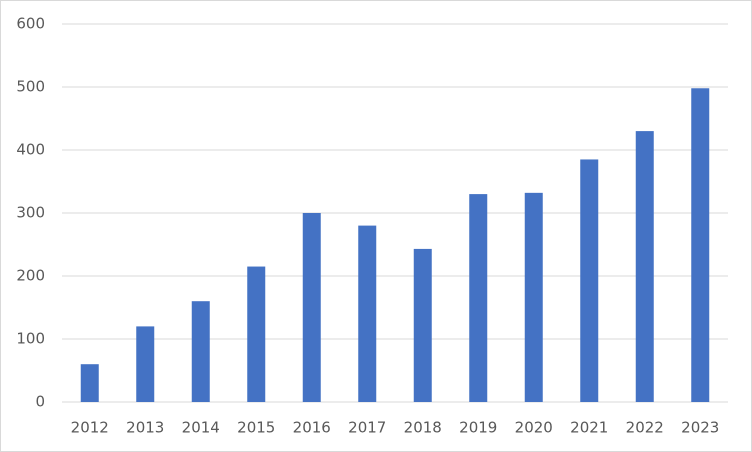 This screenshot has width=752, height=452. Describe the element at coordinates (90, 428) in the screenshot. I see `x-tick-label: 2012` at that location.